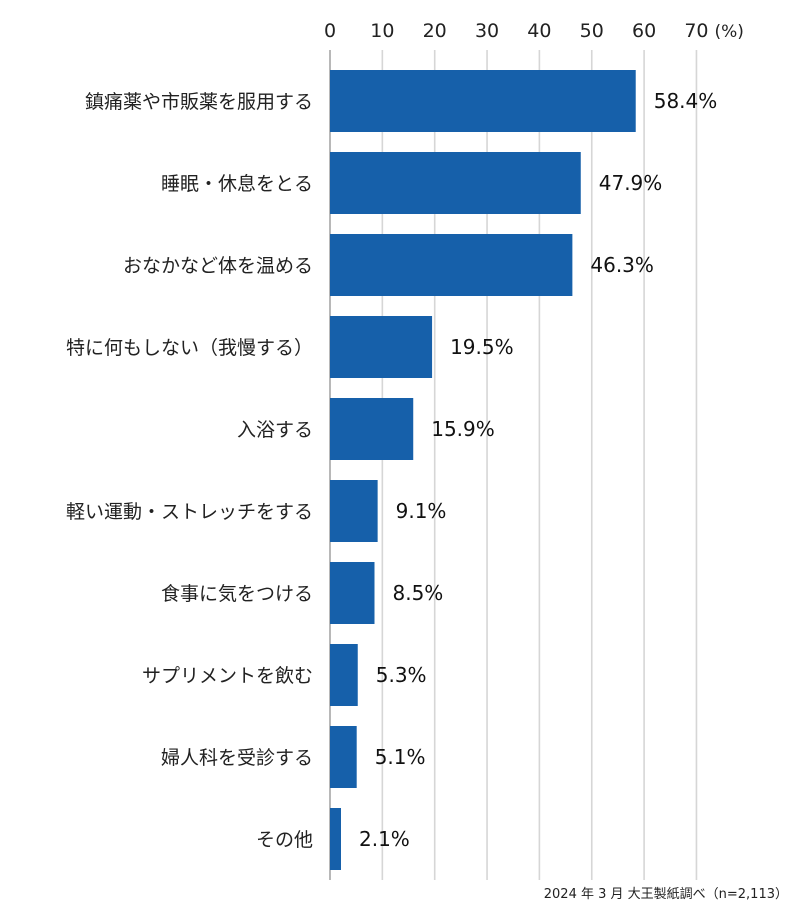 This screenshot has height=910, width=800. What do you see at coordinates (401, 675) in the screenshot?
I see `value-label-8: 5.3%` at bounding box center [401, 675].